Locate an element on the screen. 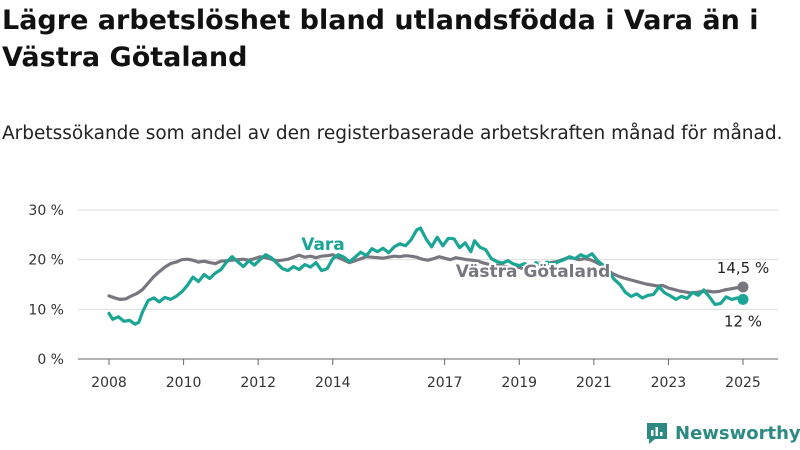 The image size is (800, 450). x-tick-label-2019: 2019 is located at coordinates (519, 383).